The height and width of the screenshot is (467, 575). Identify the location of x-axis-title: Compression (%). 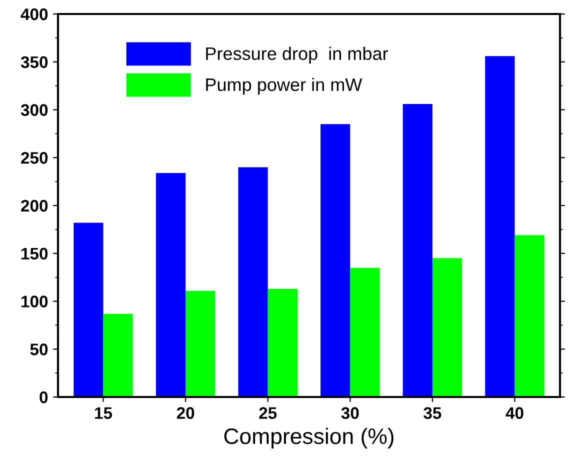
(309, 438).